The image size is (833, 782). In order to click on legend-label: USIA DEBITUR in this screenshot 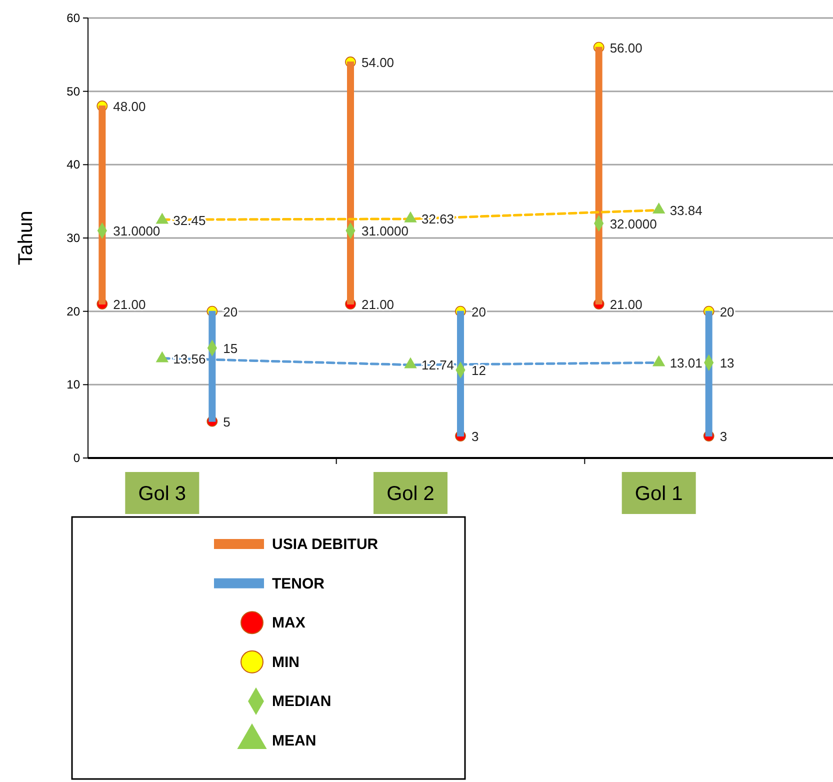, I will do `click(325, 544)`.